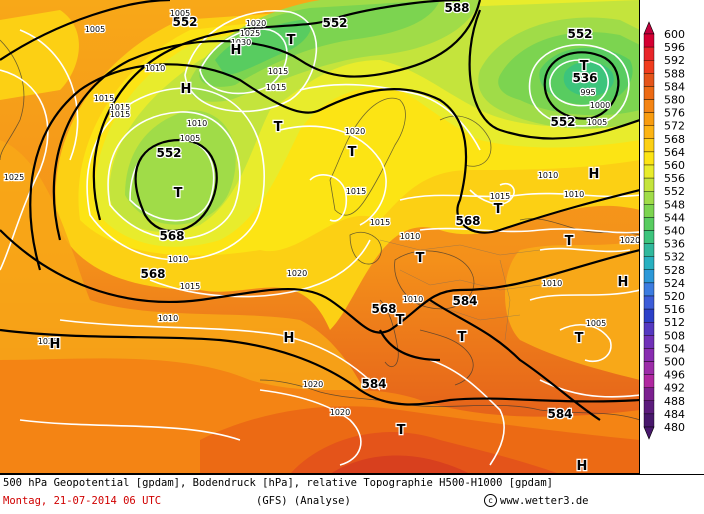 The height and width of the screenshot is (514, 704). What do you see at coordinates (241, 42) in the screenshot?
I see `pressure-label: 1030` at bounding box center [241, 42].